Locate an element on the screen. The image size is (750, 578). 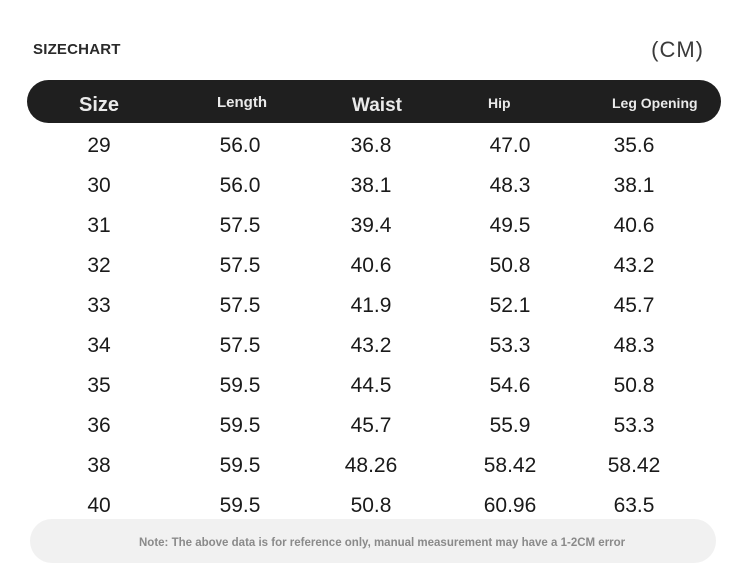
table-cell-hip: 47.0 is located at coordinates (510, 145).